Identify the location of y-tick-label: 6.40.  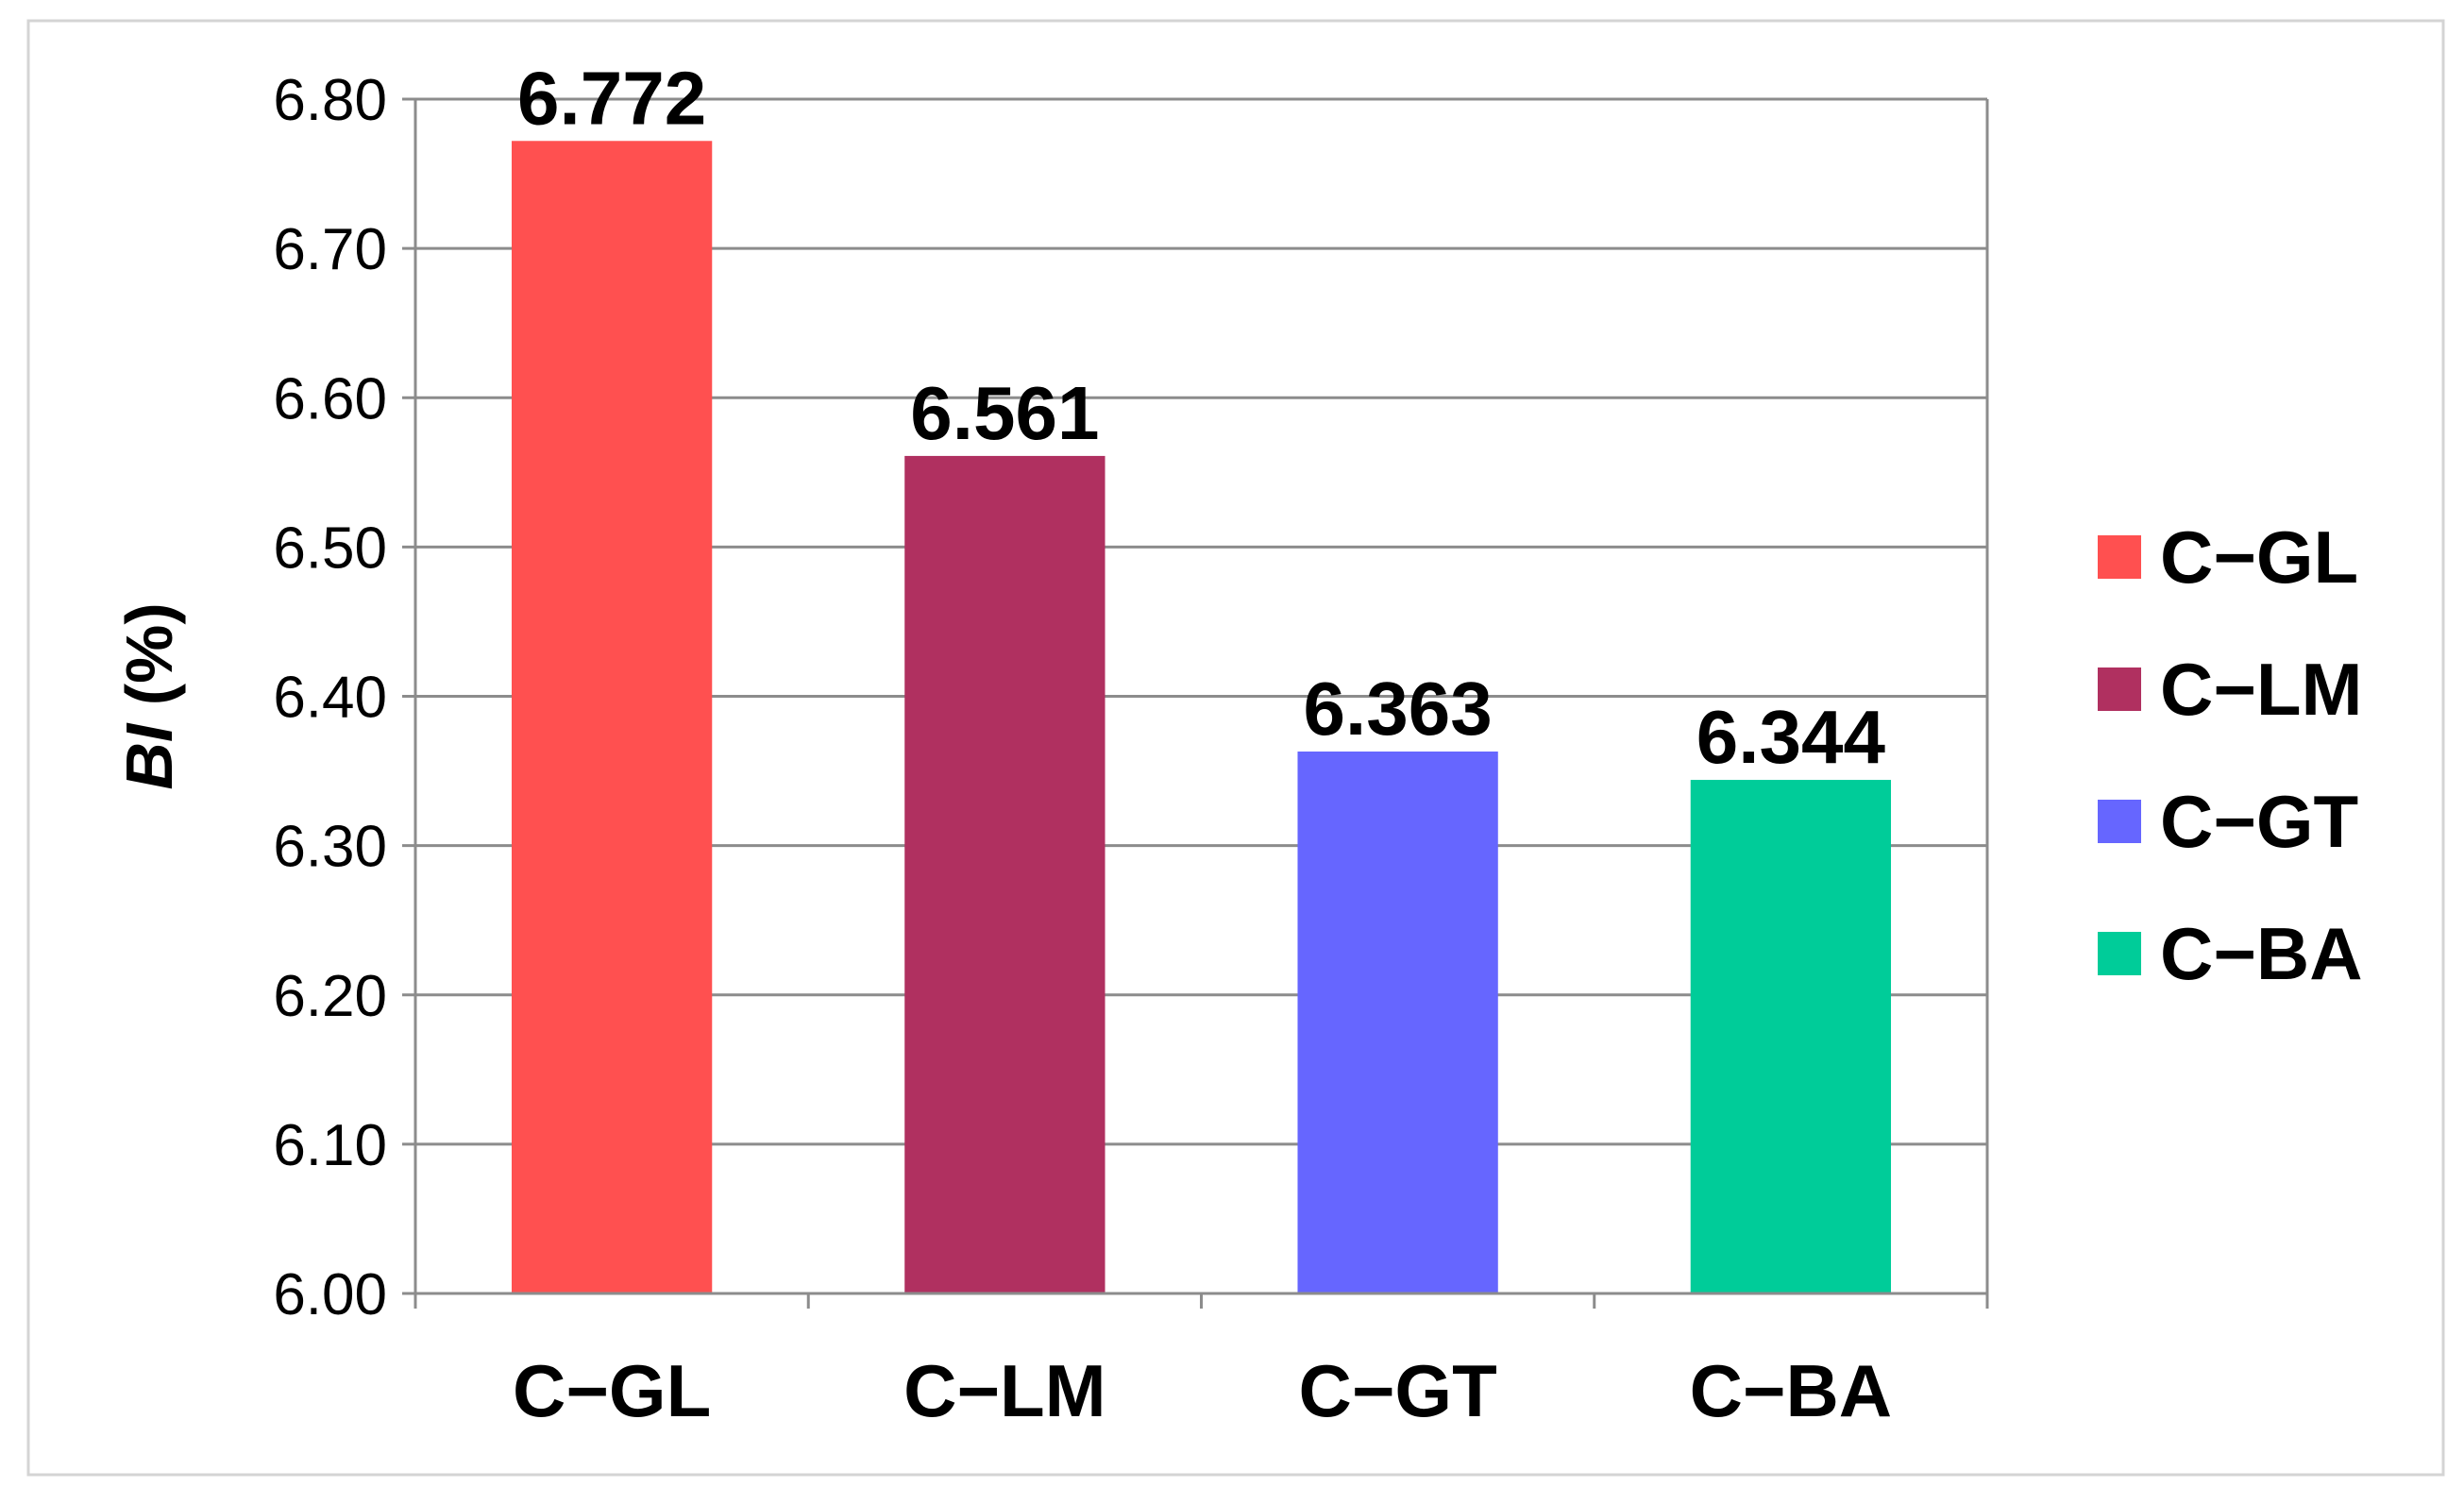
(330, 698).